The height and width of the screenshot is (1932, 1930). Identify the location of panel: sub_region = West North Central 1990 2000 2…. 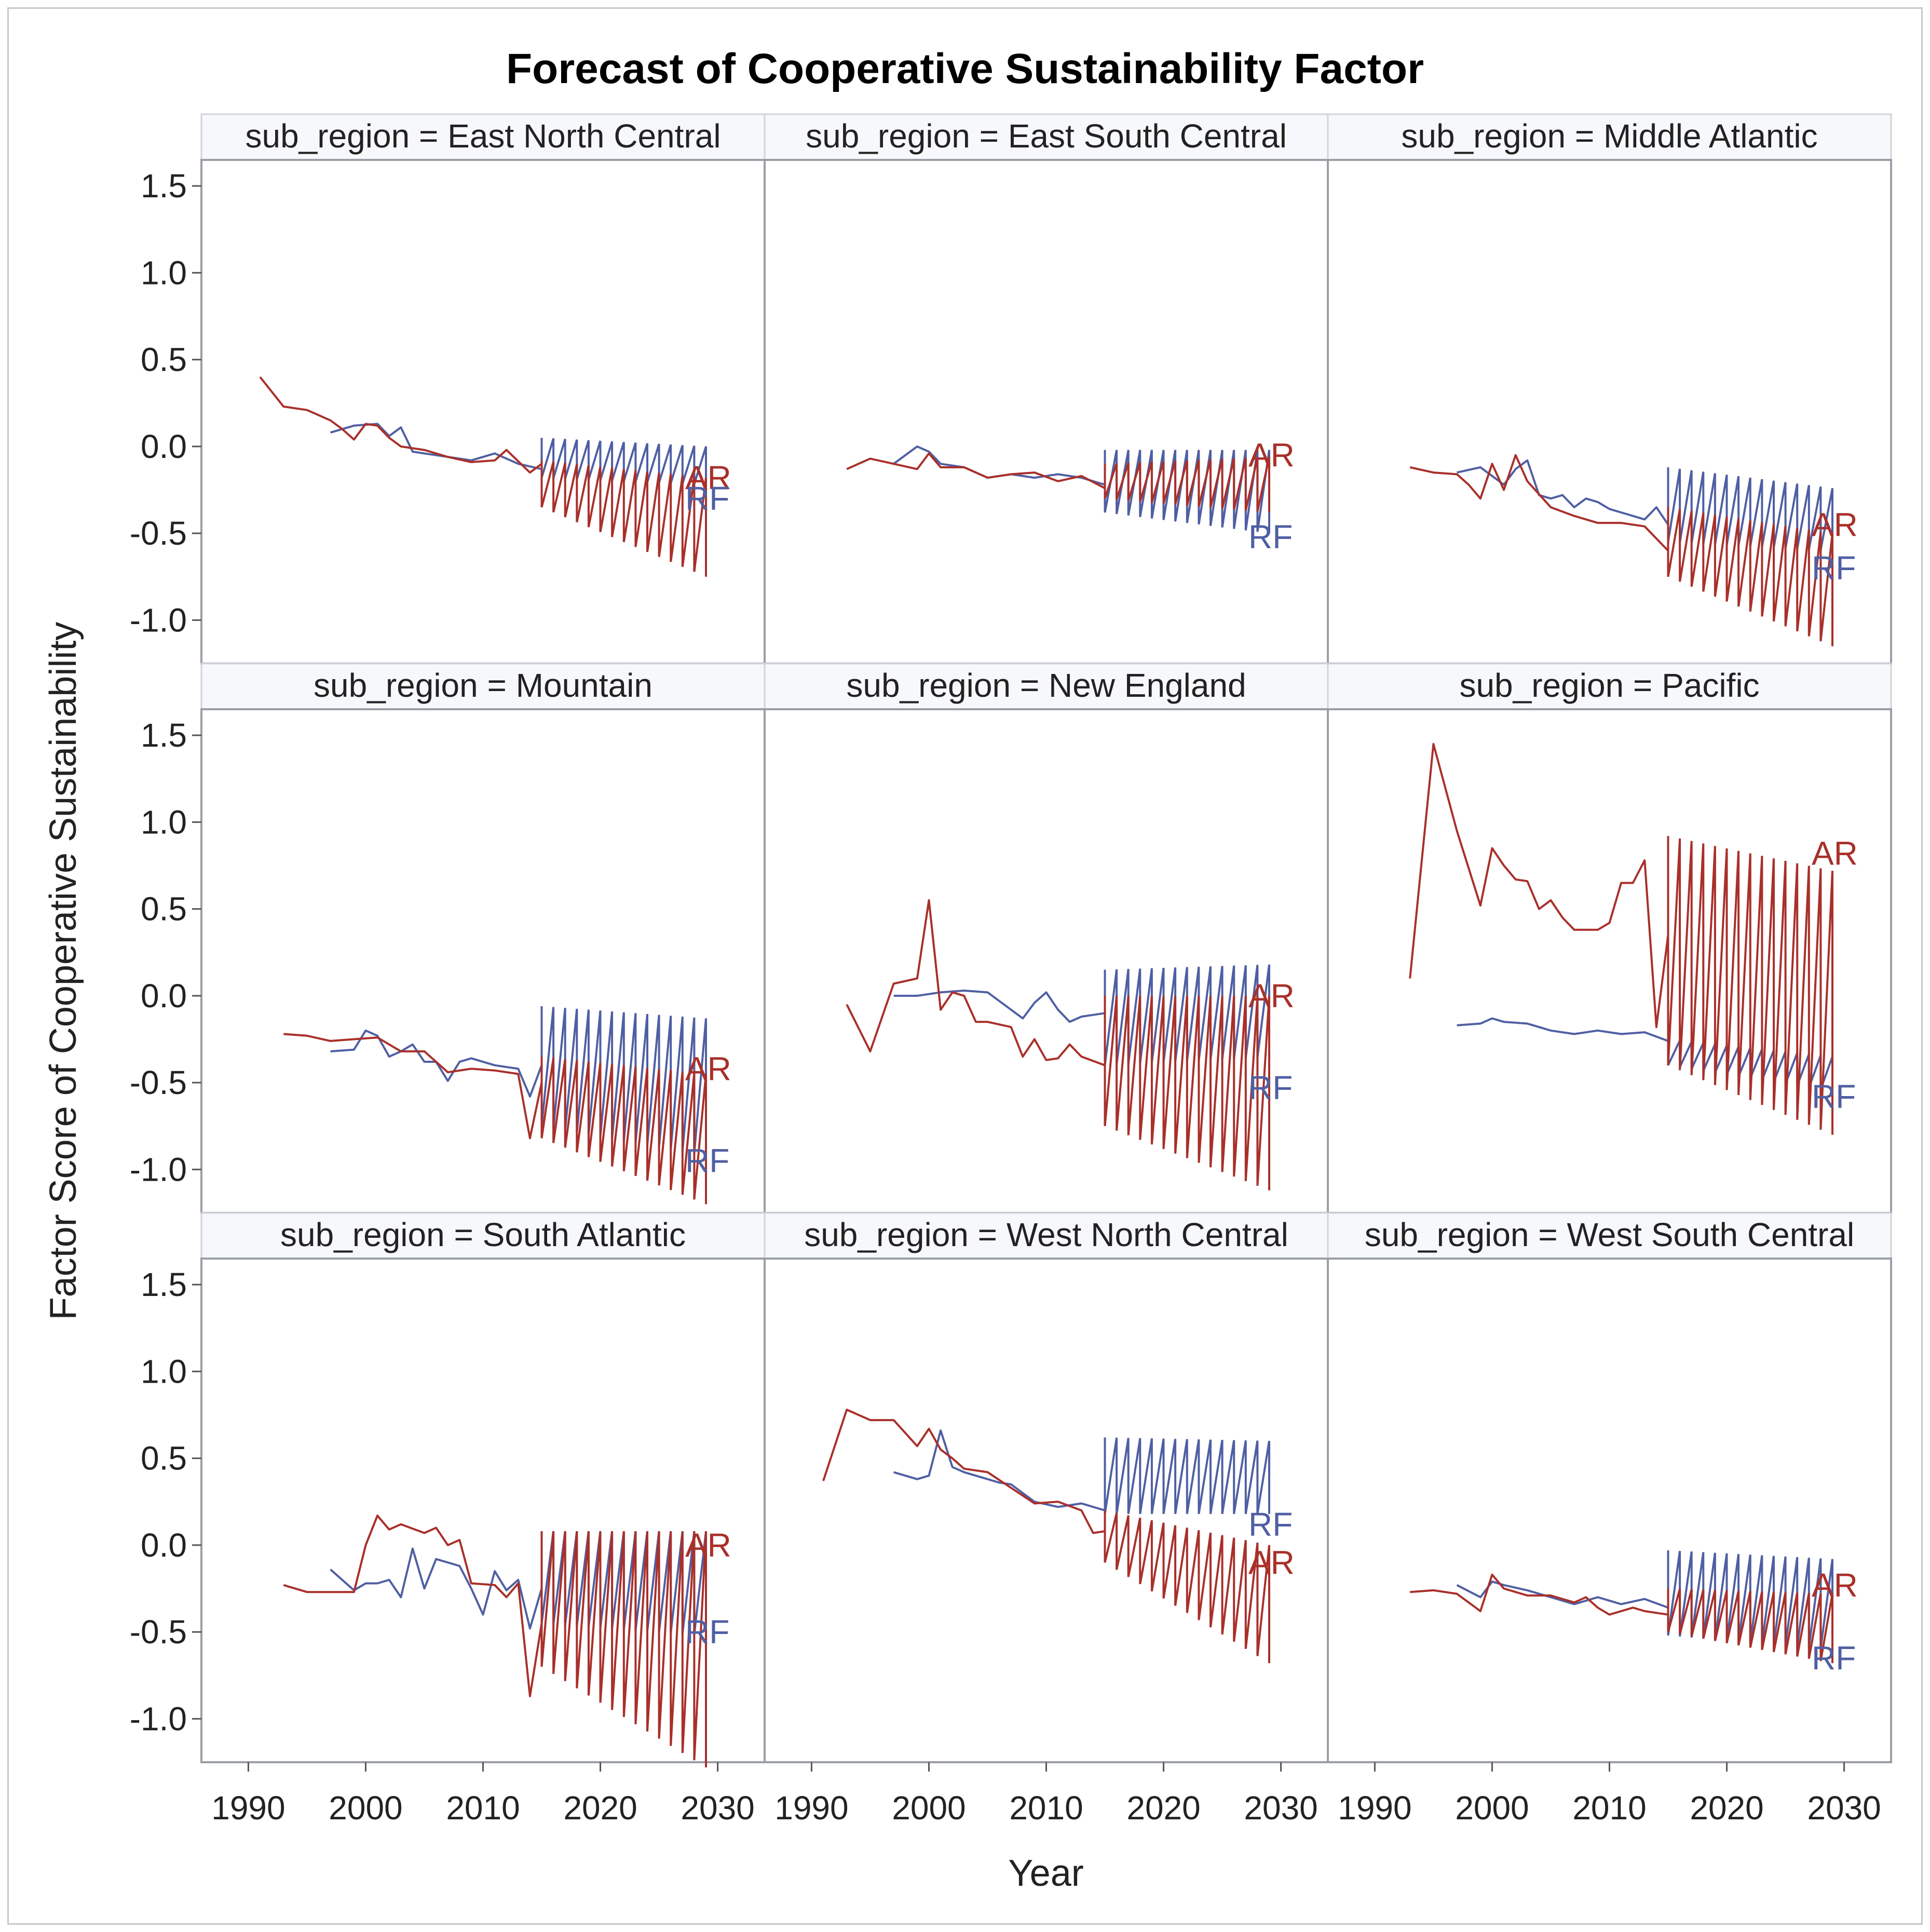
(1046, 1519).